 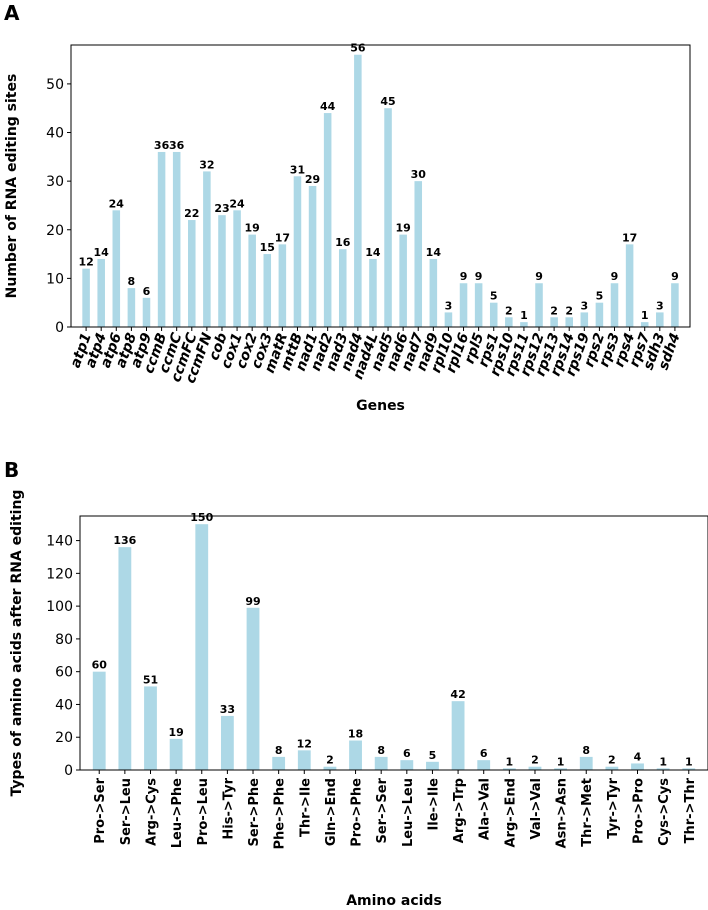 I want to click on panel-b-bar-gln-end, so click(x=330, y=768).